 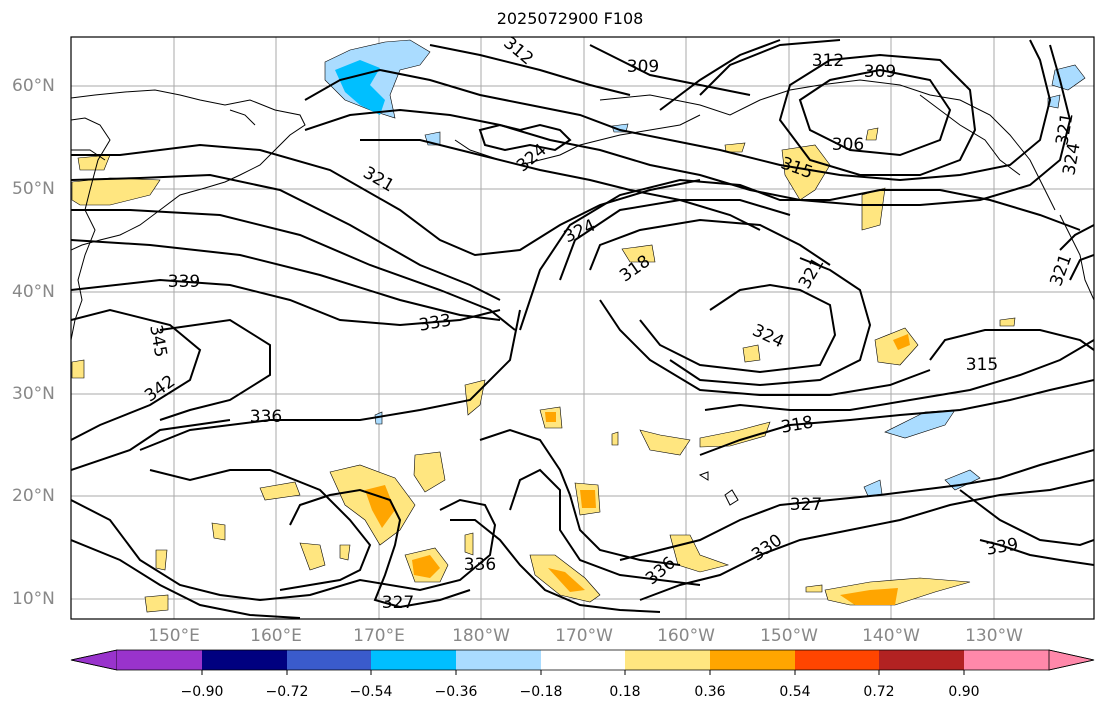 I want to click on colorbar-tick-label: 0.72, so click(x=879, y=692).